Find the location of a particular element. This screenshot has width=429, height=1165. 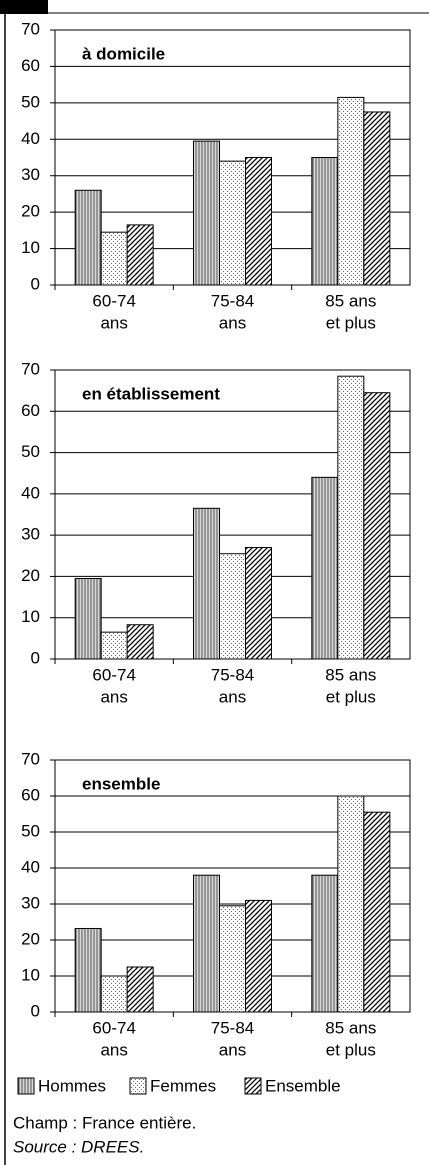

chart-title: à domicile is located at coordinates (123, 53).